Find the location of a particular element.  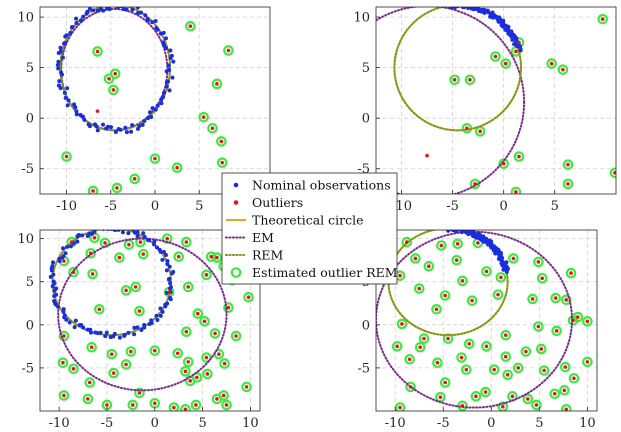

rem-circle is located at coordinates (458, 69).